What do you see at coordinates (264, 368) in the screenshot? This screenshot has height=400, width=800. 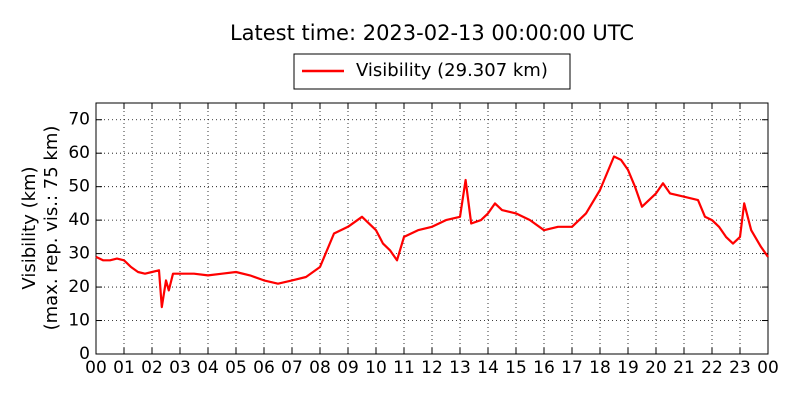 I see `x-tick-label: 06` at bounding box center [264, 368].